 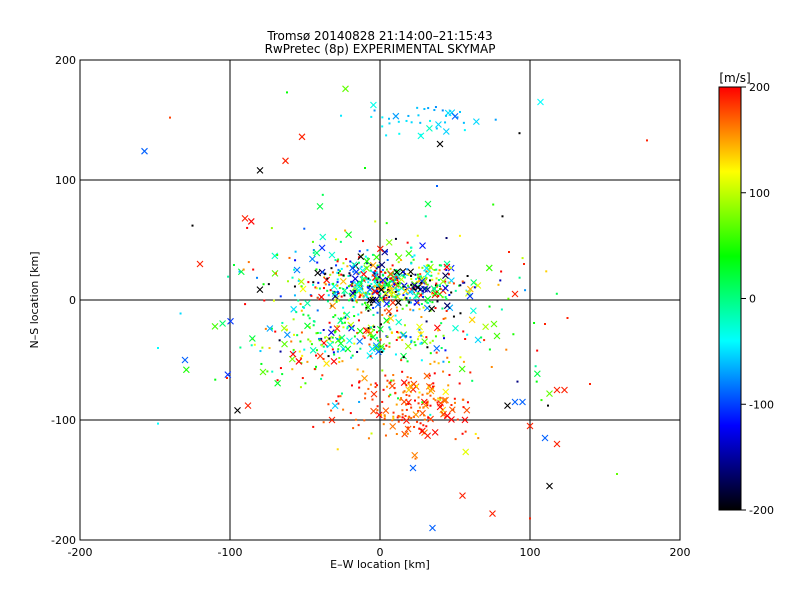 I want to click on colorbar-tick-label-4: 200, so click(x=759, y=87).